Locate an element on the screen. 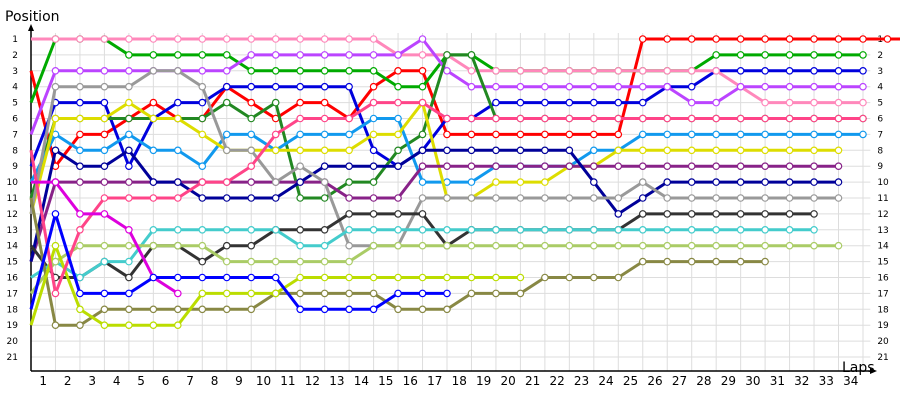 This screenshot has height=400, width=900. y-tick-label: 21 is located at coordinates (12, 358).